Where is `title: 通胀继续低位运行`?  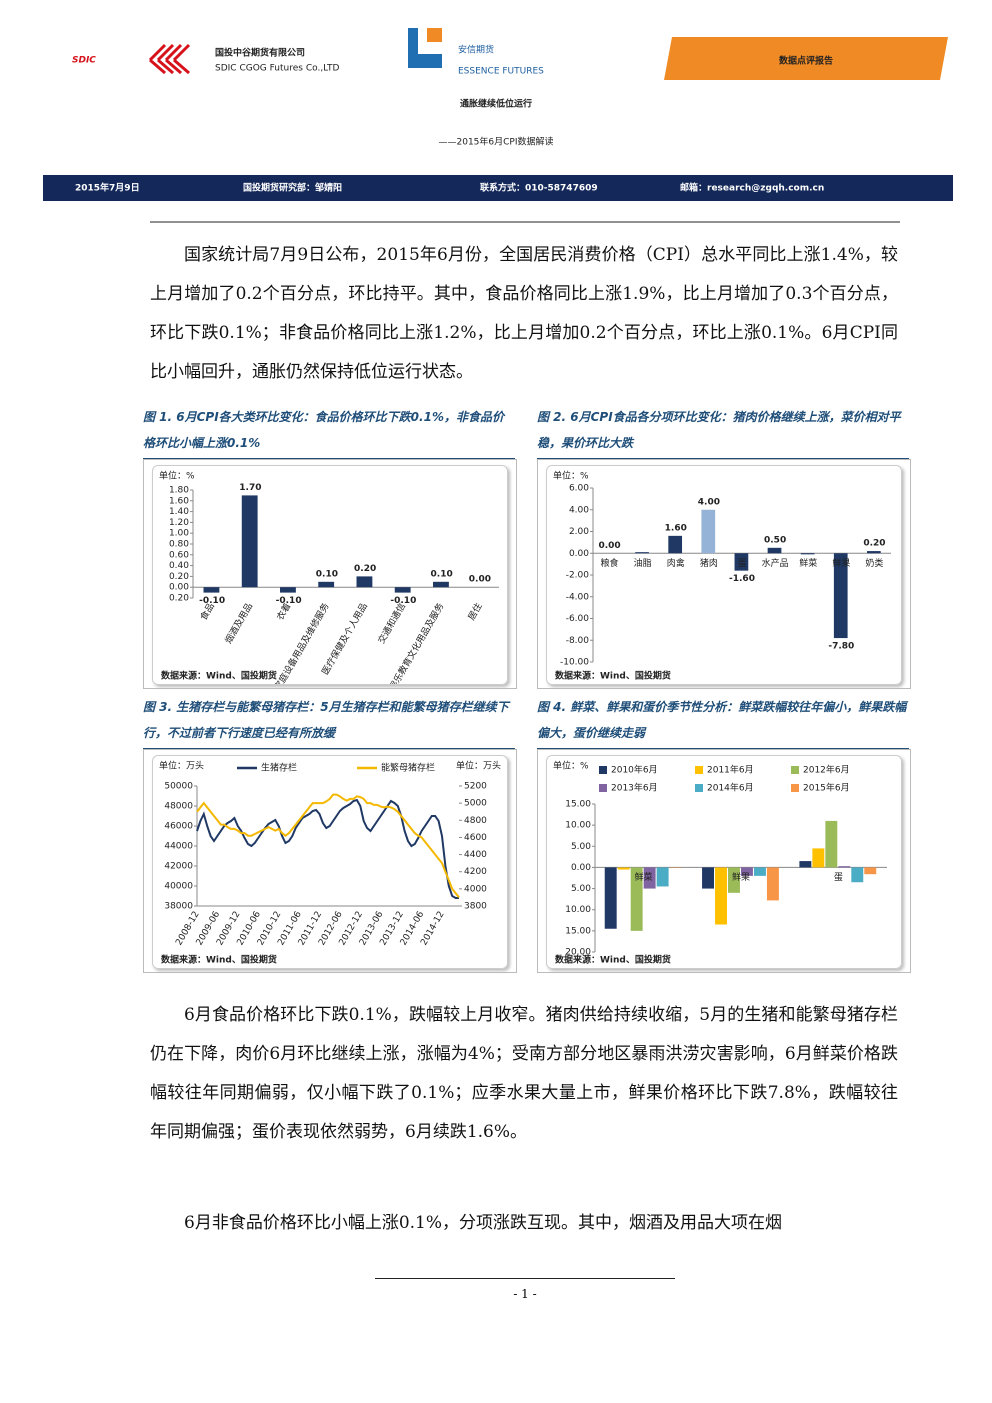
title: 通胀继续低位运行 is located at coordinates (496, 104).